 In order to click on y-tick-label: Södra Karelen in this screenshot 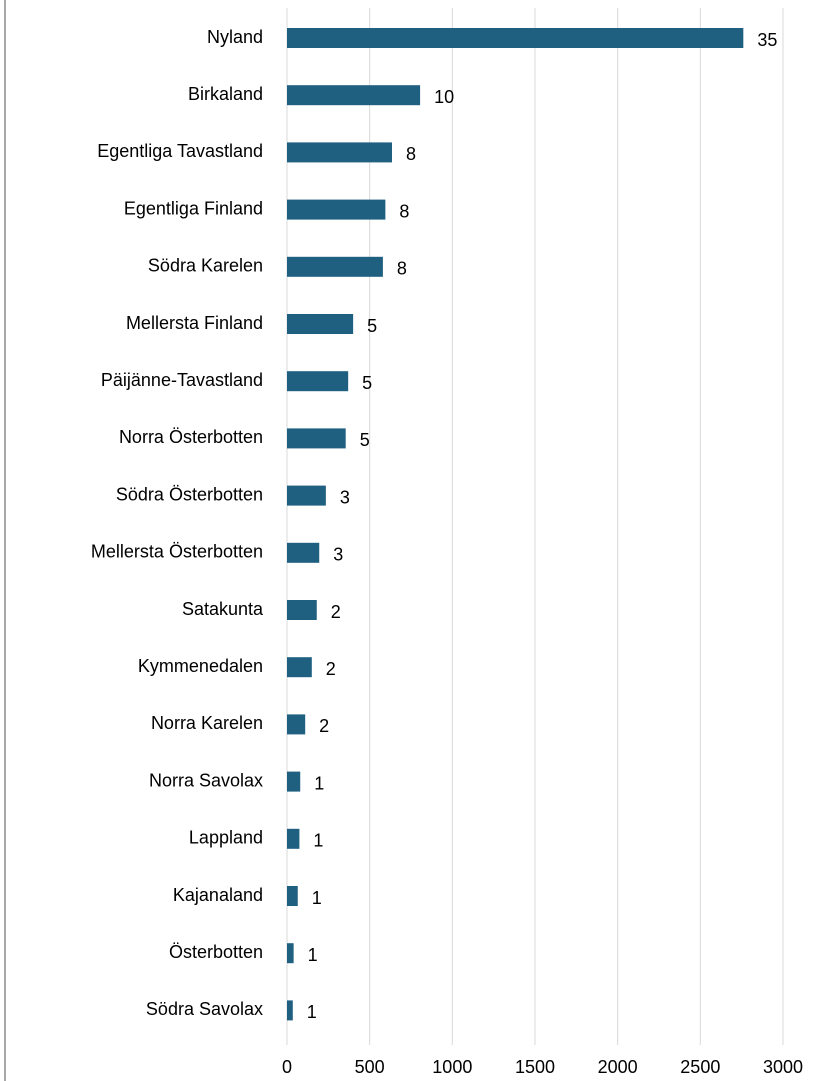, I will do `click(205, 266)`.